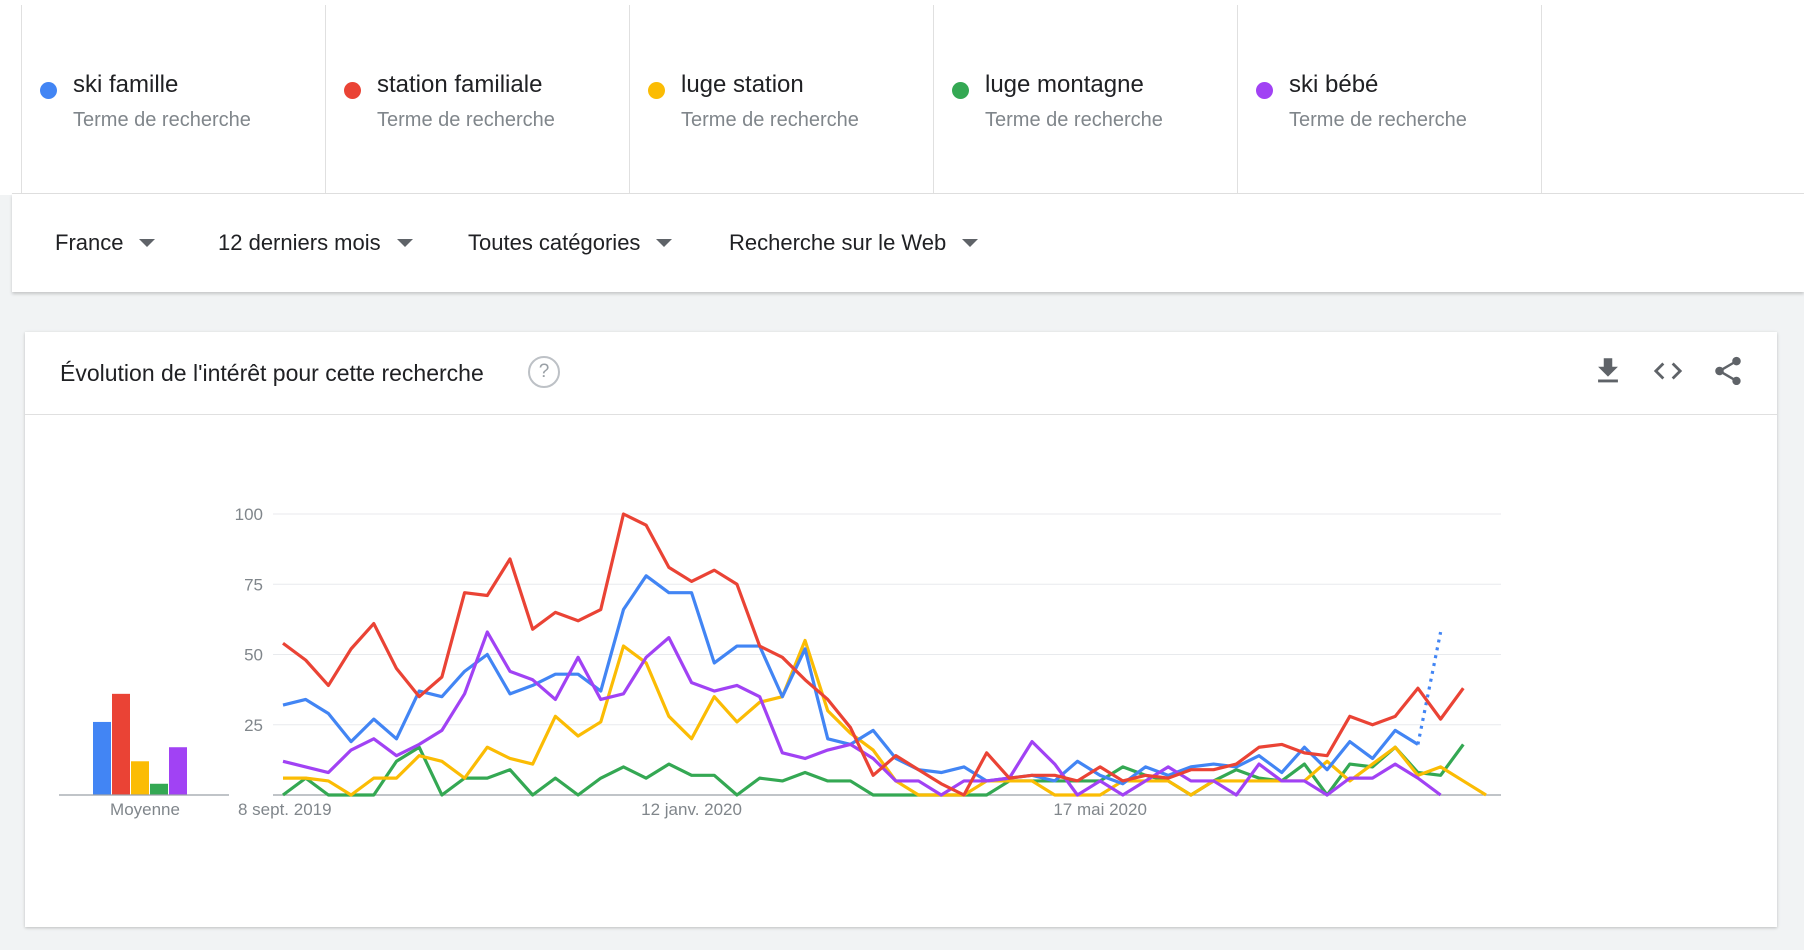 The image size is (1804, 950). What do you see at coordinates (1429, 688) in the screenshot?
I see `series-partial-data-line` at bounding box center [1429, 688].